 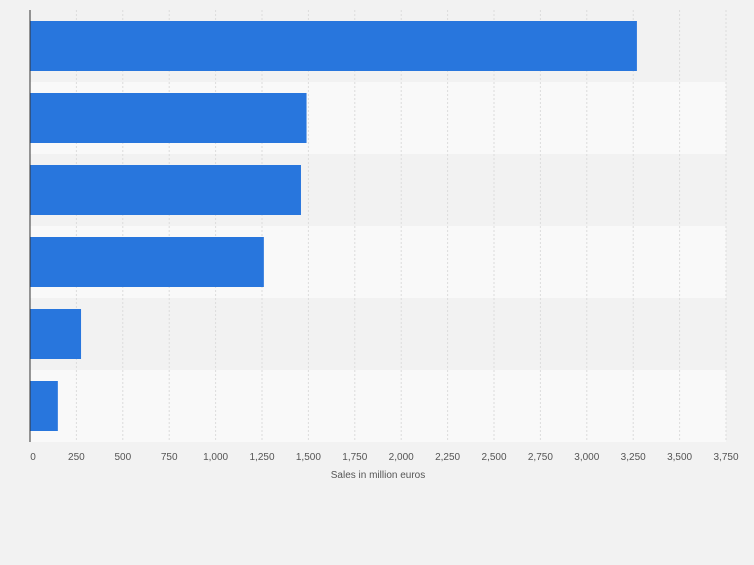 I want to click on x-tick-label: 2,250, so click(x=447, y=457).